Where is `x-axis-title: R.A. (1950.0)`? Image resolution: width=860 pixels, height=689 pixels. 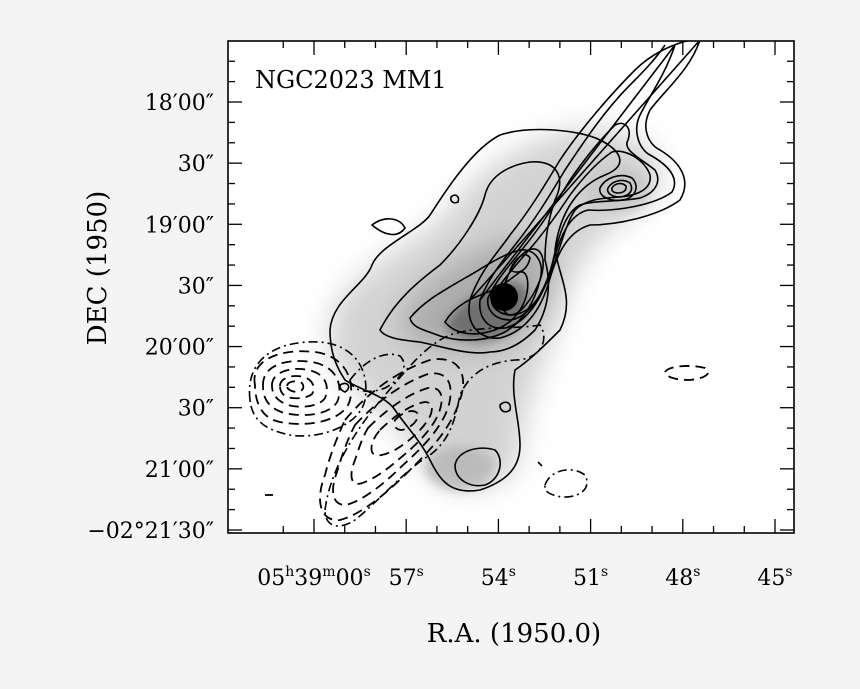 x-axis-title: R.A. (1950.0) is located at coordinates (514, 634).